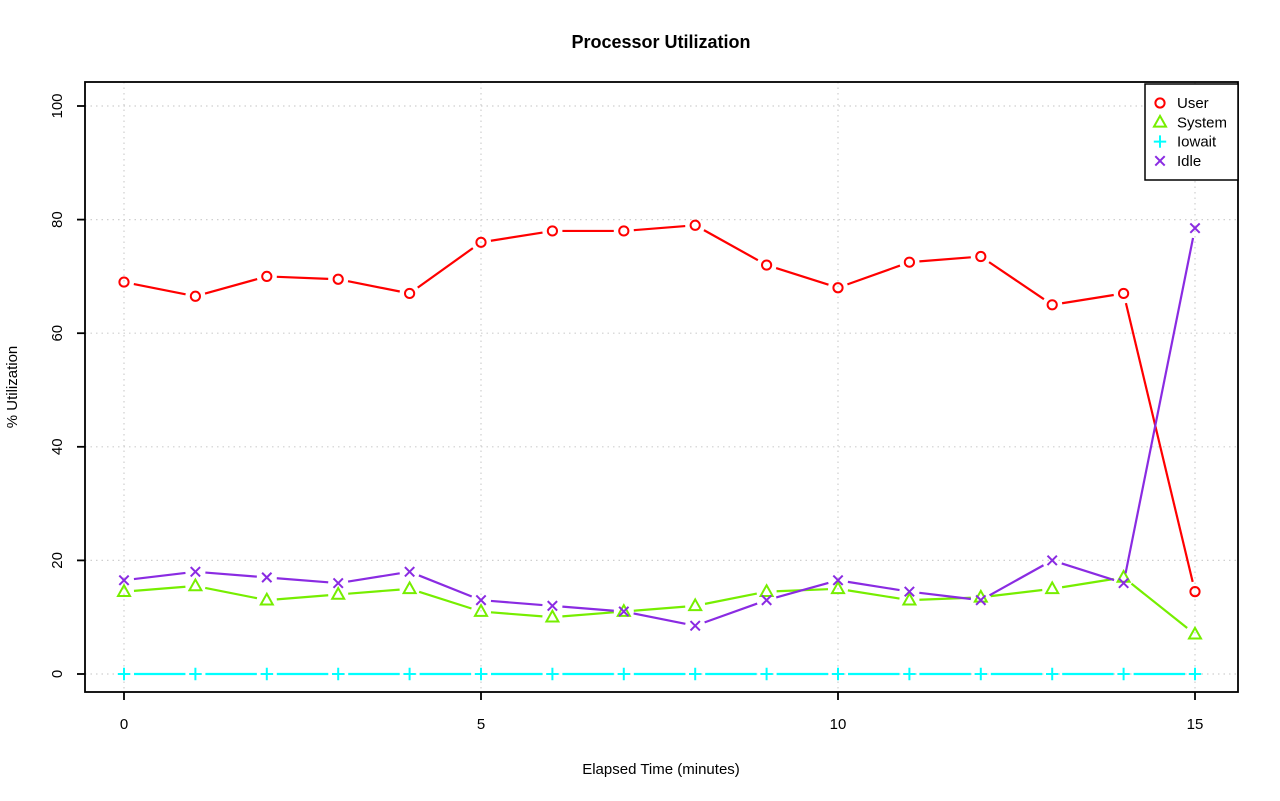  Describe the element at coordinates (12, 387) in the screenshot. I see `y-axis-label: % Utilization` at that location.